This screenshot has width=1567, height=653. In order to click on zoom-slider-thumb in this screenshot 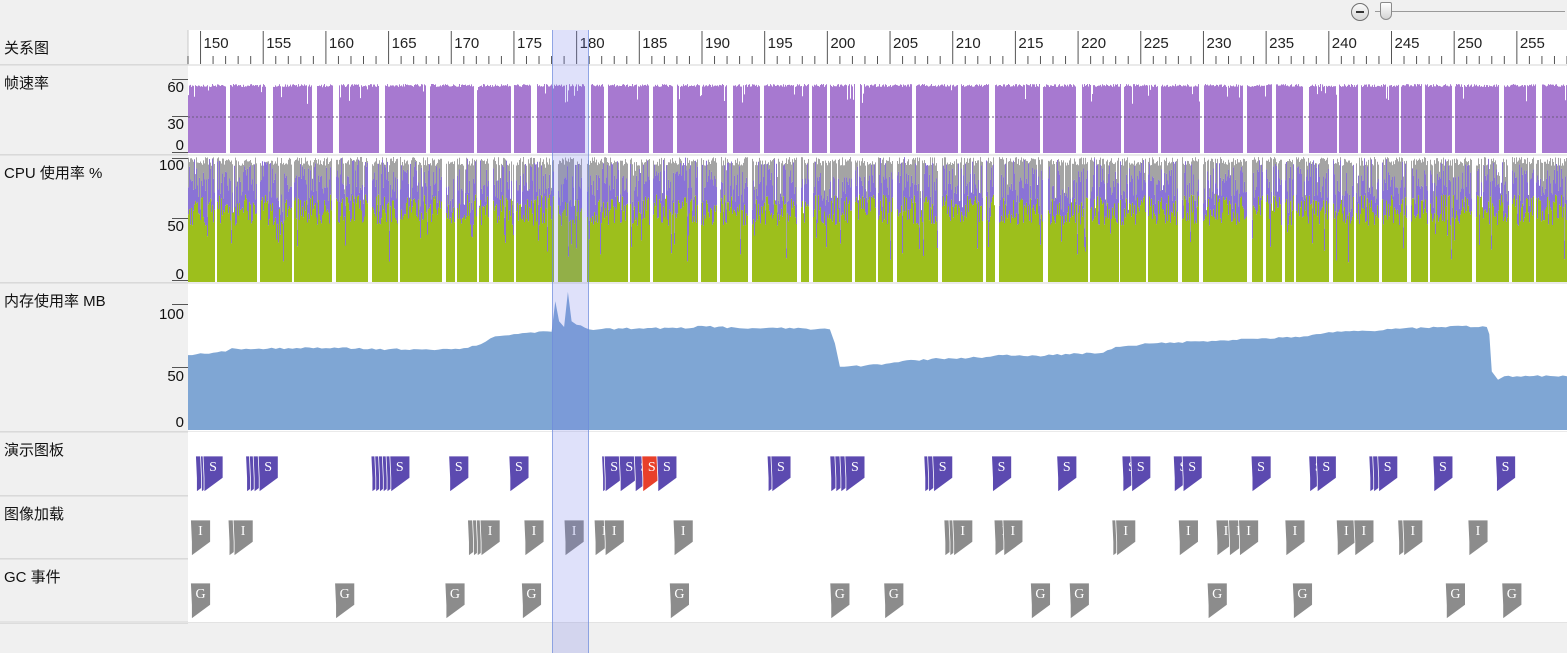, I will do `click(1386, 11)`.